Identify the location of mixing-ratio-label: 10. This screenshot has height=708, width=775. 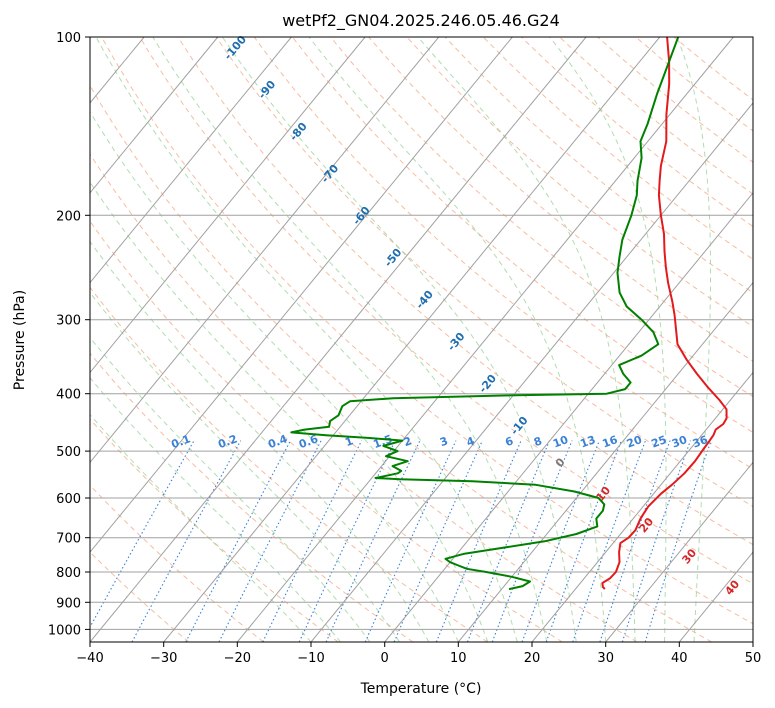
(560, 442).